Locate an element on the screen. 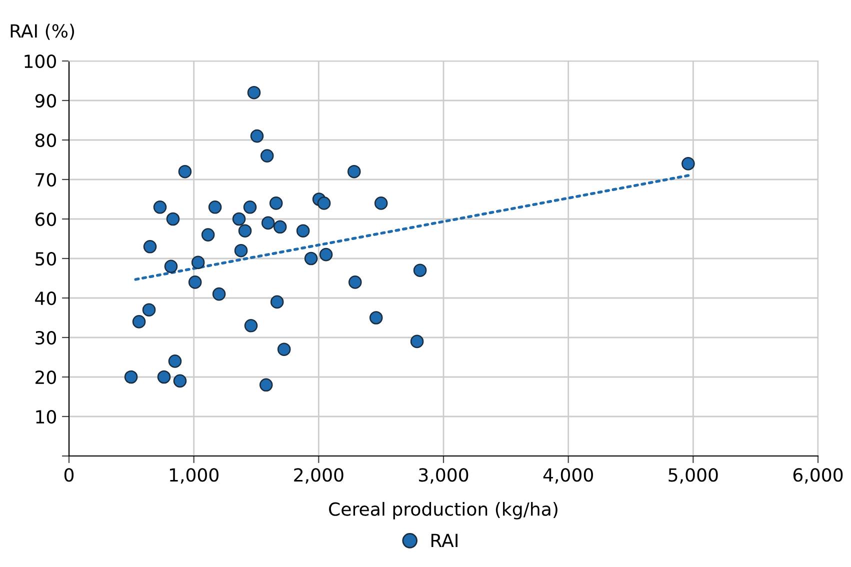 This screenshot has height=567, width=851. x-tick-label: 5,000 is located at coordinates (693, 476).